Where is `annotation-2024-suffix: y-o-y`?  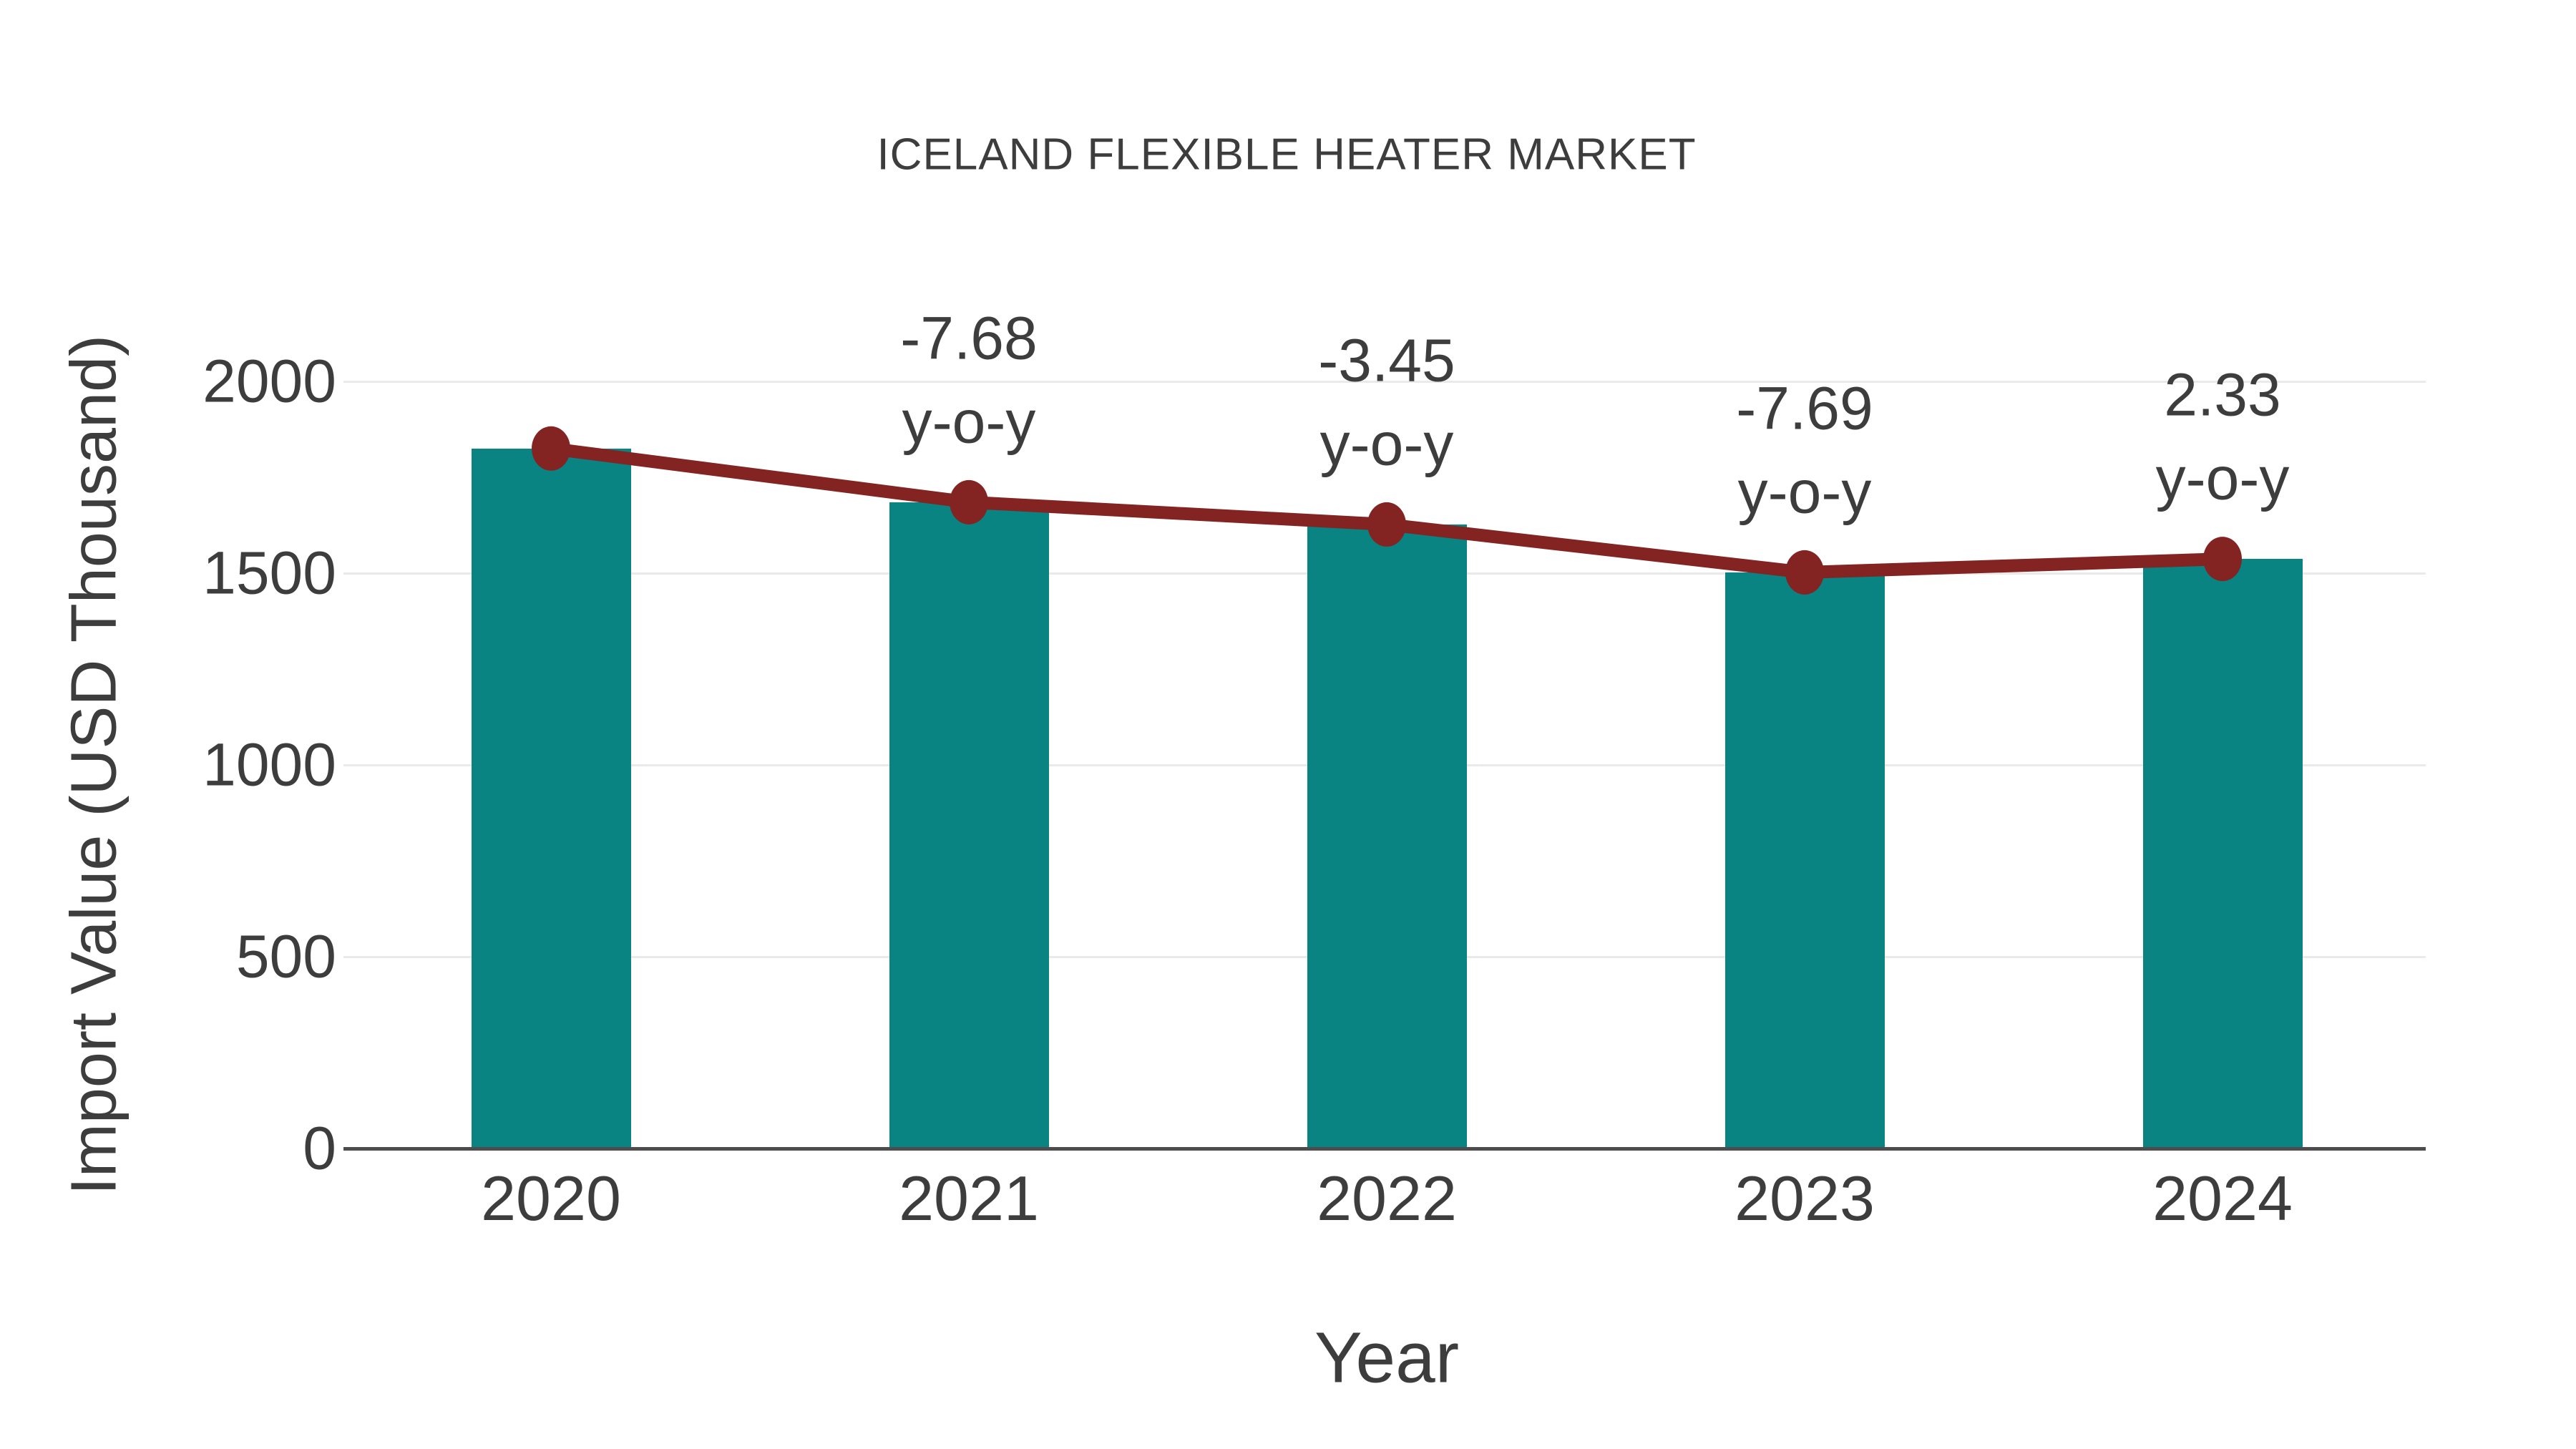 annotation-2024-suffix: y-o-y is located at coordinates (2222, 478).